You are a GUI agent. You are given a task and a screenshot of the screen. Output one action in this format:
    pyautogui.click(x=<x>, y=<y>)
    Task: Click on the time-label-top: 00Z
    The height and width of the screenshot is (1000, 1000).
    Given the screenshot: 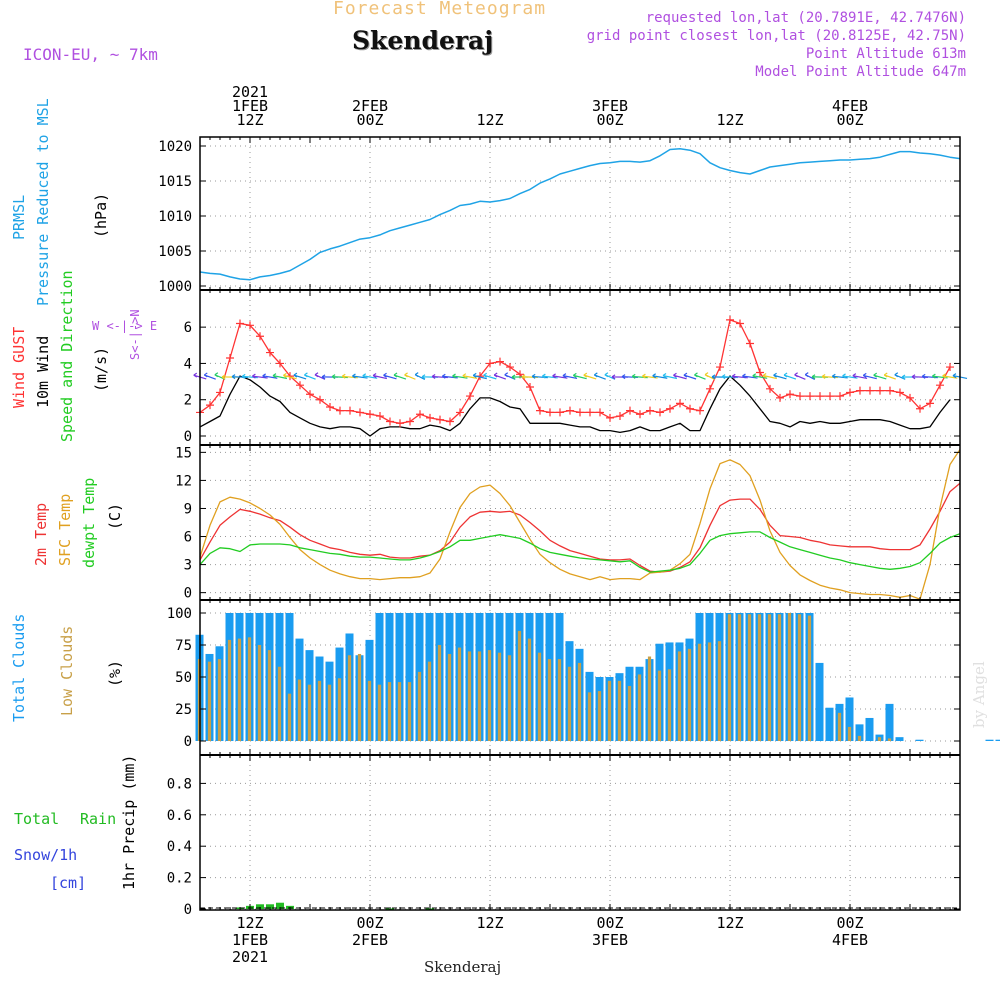 What is the action you would take?
    pyautogui.click(x=849, y=120)
    